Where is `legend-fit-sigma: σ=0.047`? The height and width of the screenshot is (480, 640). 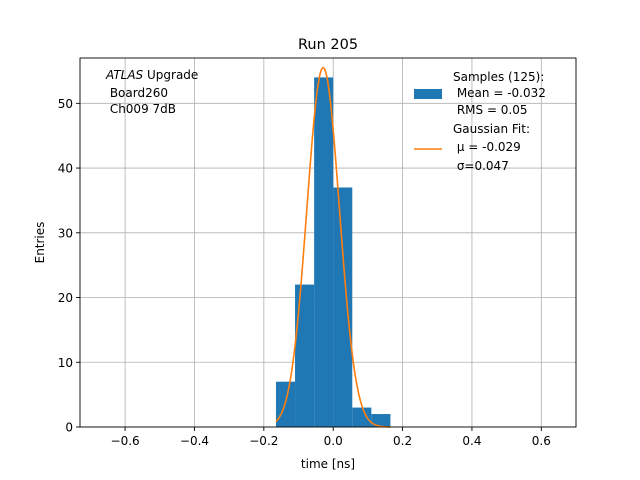 legend-fit-sigma: σ=0.047 is located at coordinates (481, 166).